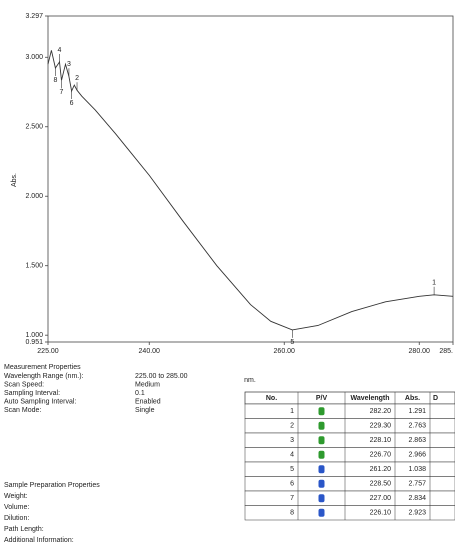 The width and height of the screenshot is (455, 554). Describe the element at coordinates (381, 484) in the screenshot. I see `wavelength: 228.50` at that location.